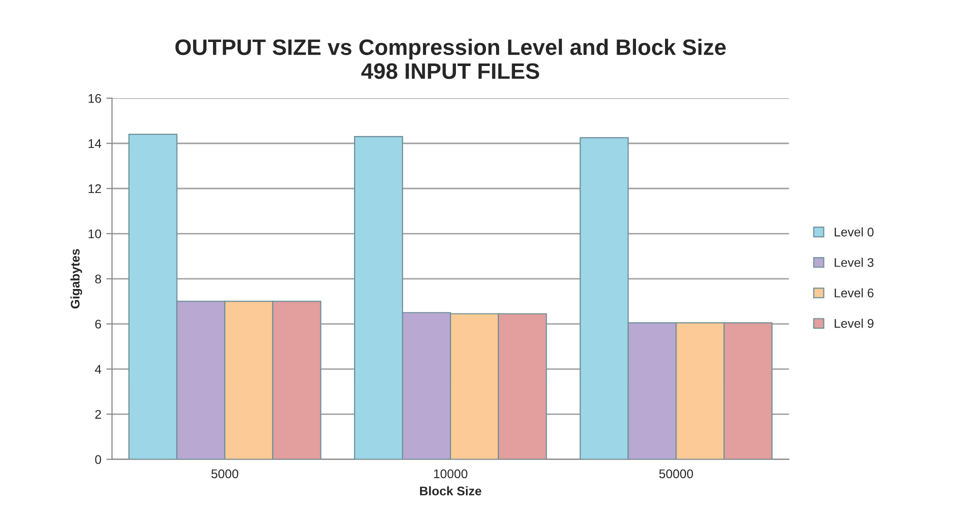 Image resolution: width=974 pixels, height=531 pixels. I want to click on legend-label: Level 9, so click(854, 323).